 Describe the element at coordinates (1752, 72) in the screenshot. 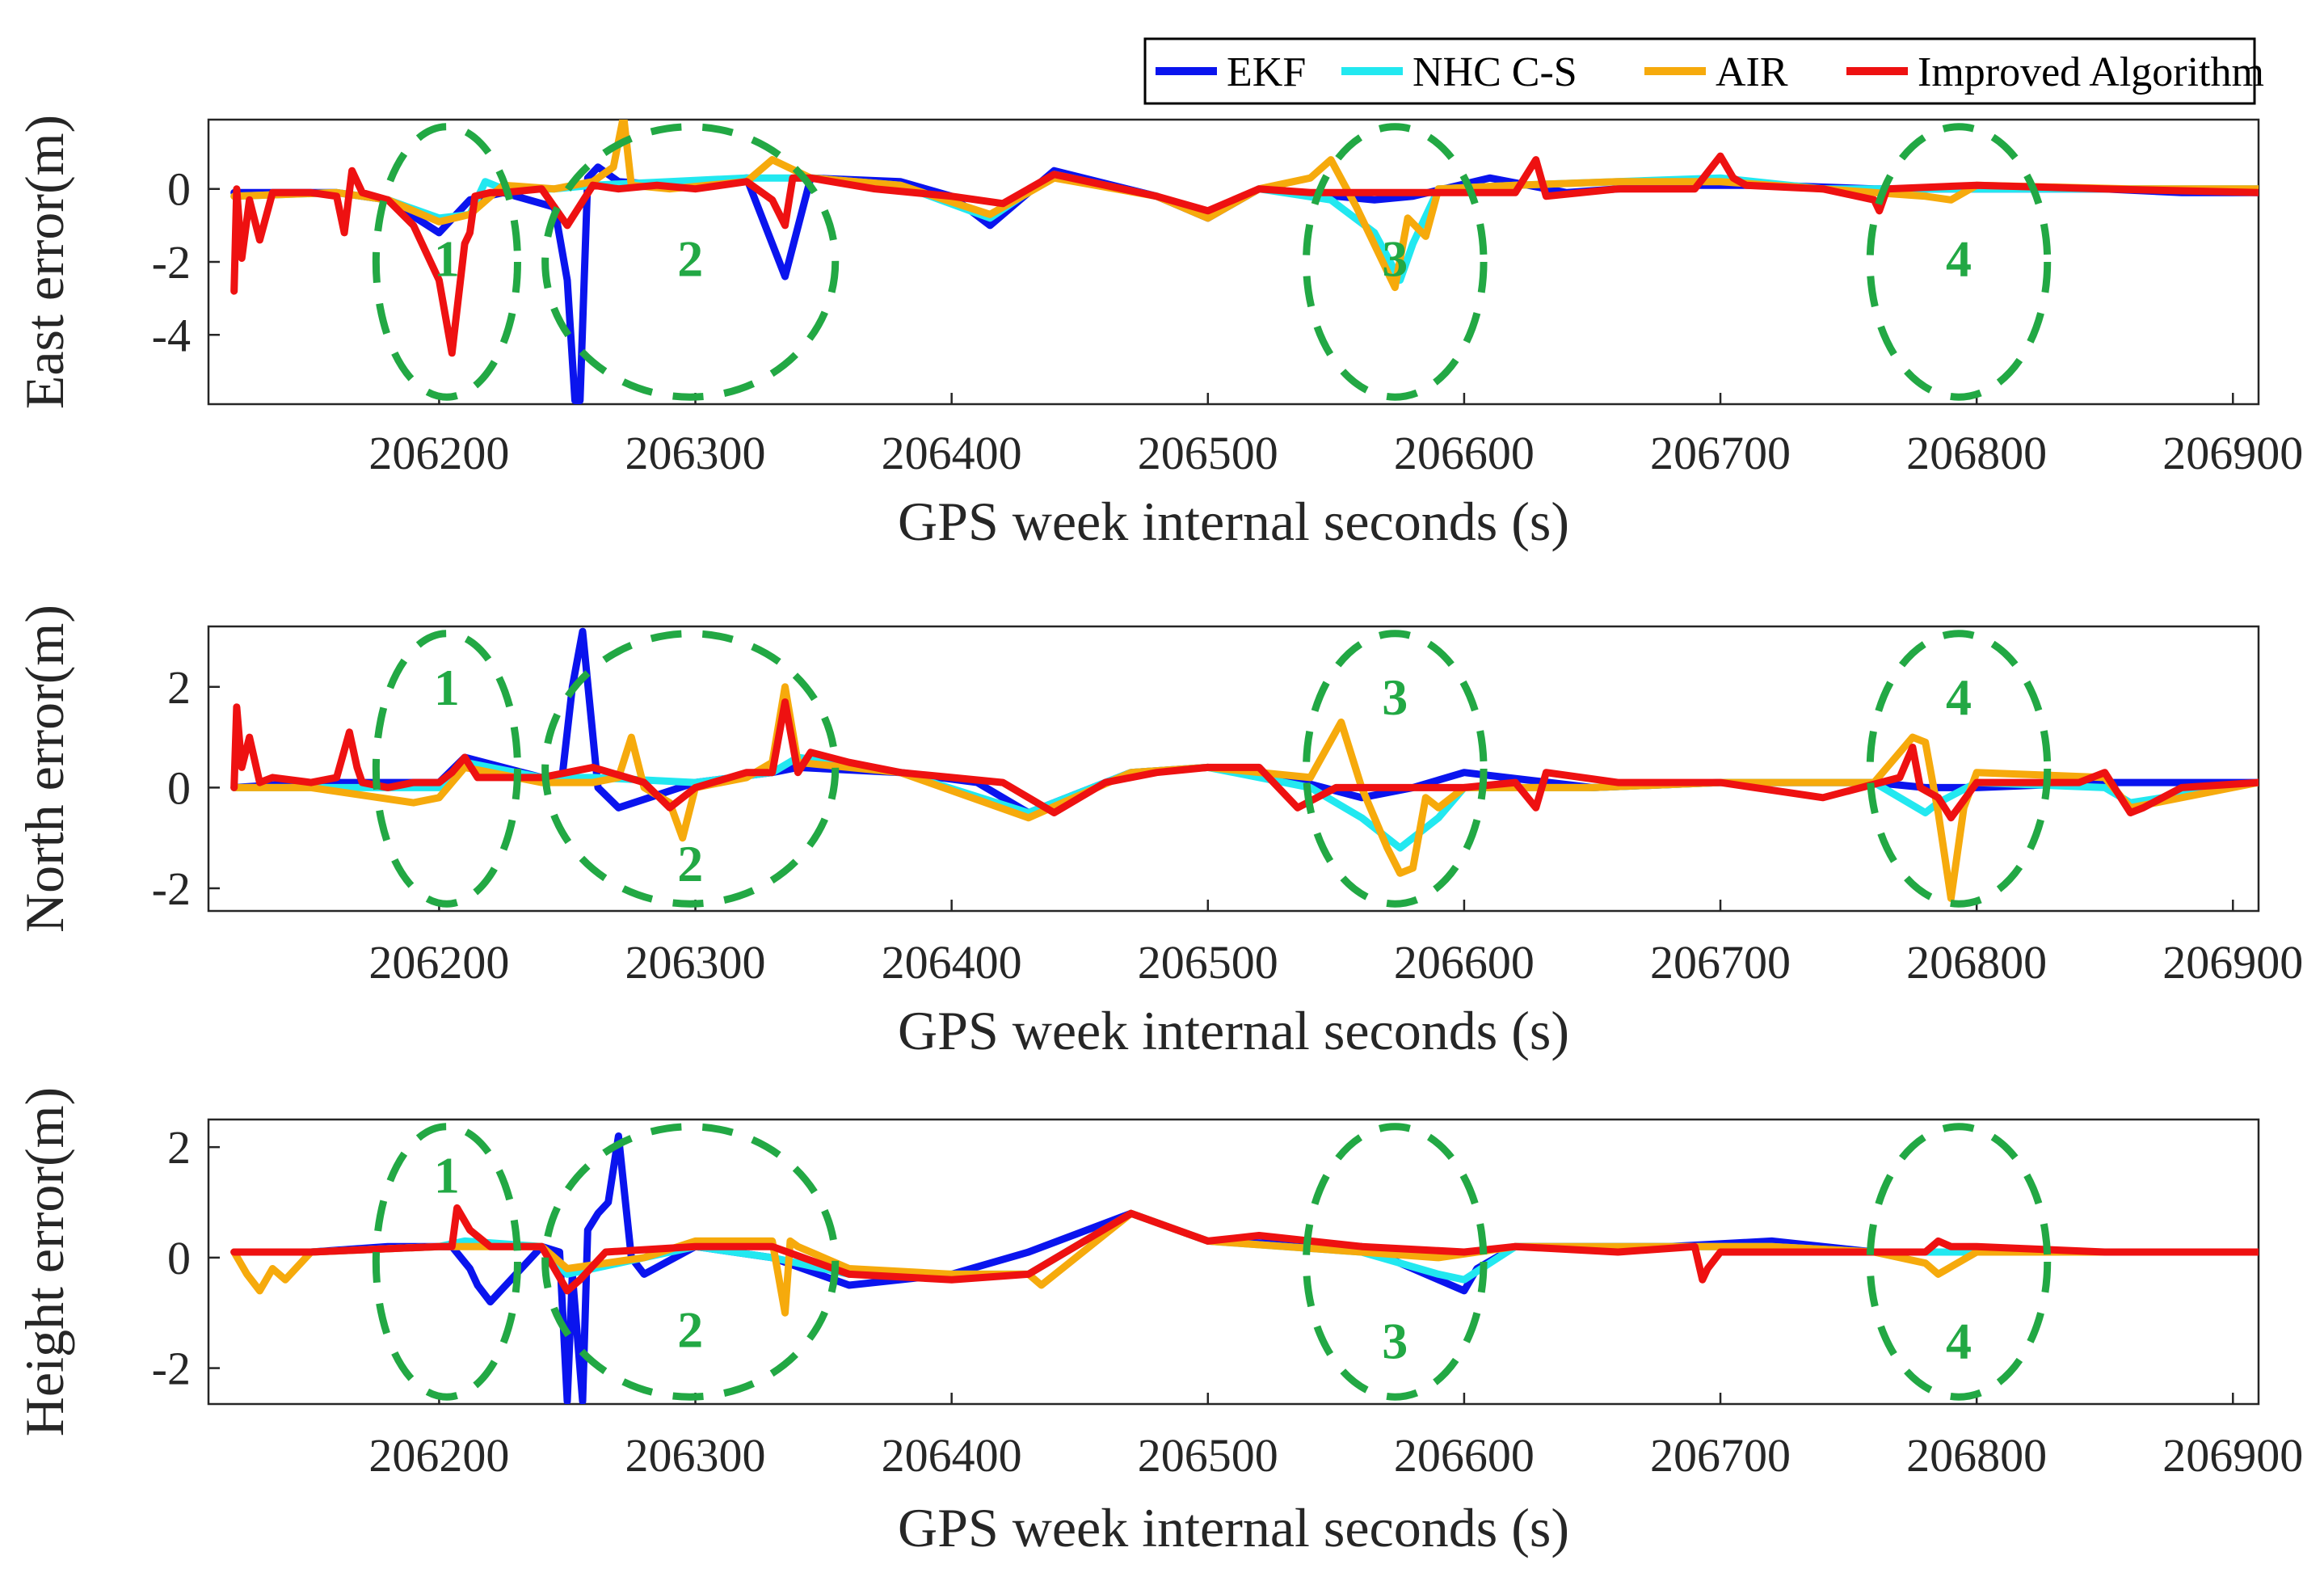

I see `legend-label-air: AIR` at that location.